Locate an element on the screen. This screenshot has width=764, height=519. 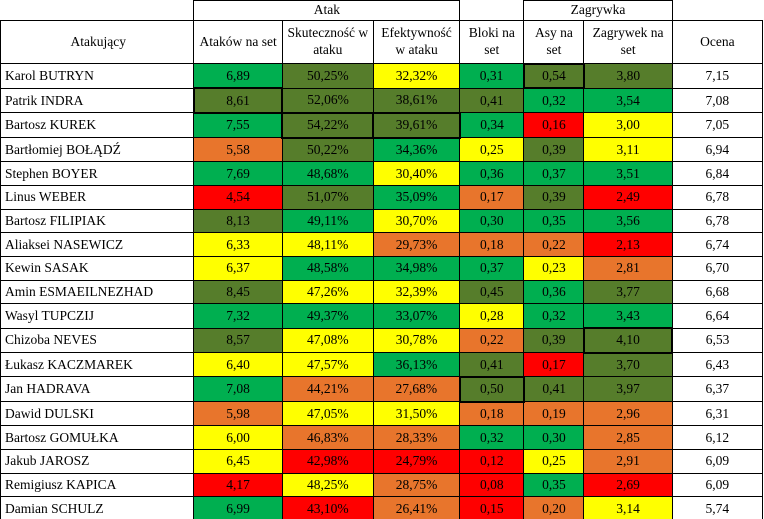
stat-cell: 3,00 is located at coordinates (628, 125).